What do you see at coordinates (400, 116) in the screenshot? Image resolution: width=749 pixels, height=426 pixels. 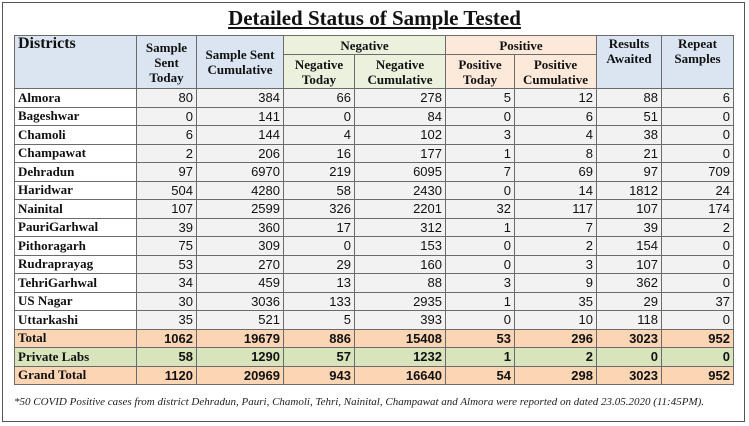 I see `value-cell: 84` at bounding box center [400, 116].